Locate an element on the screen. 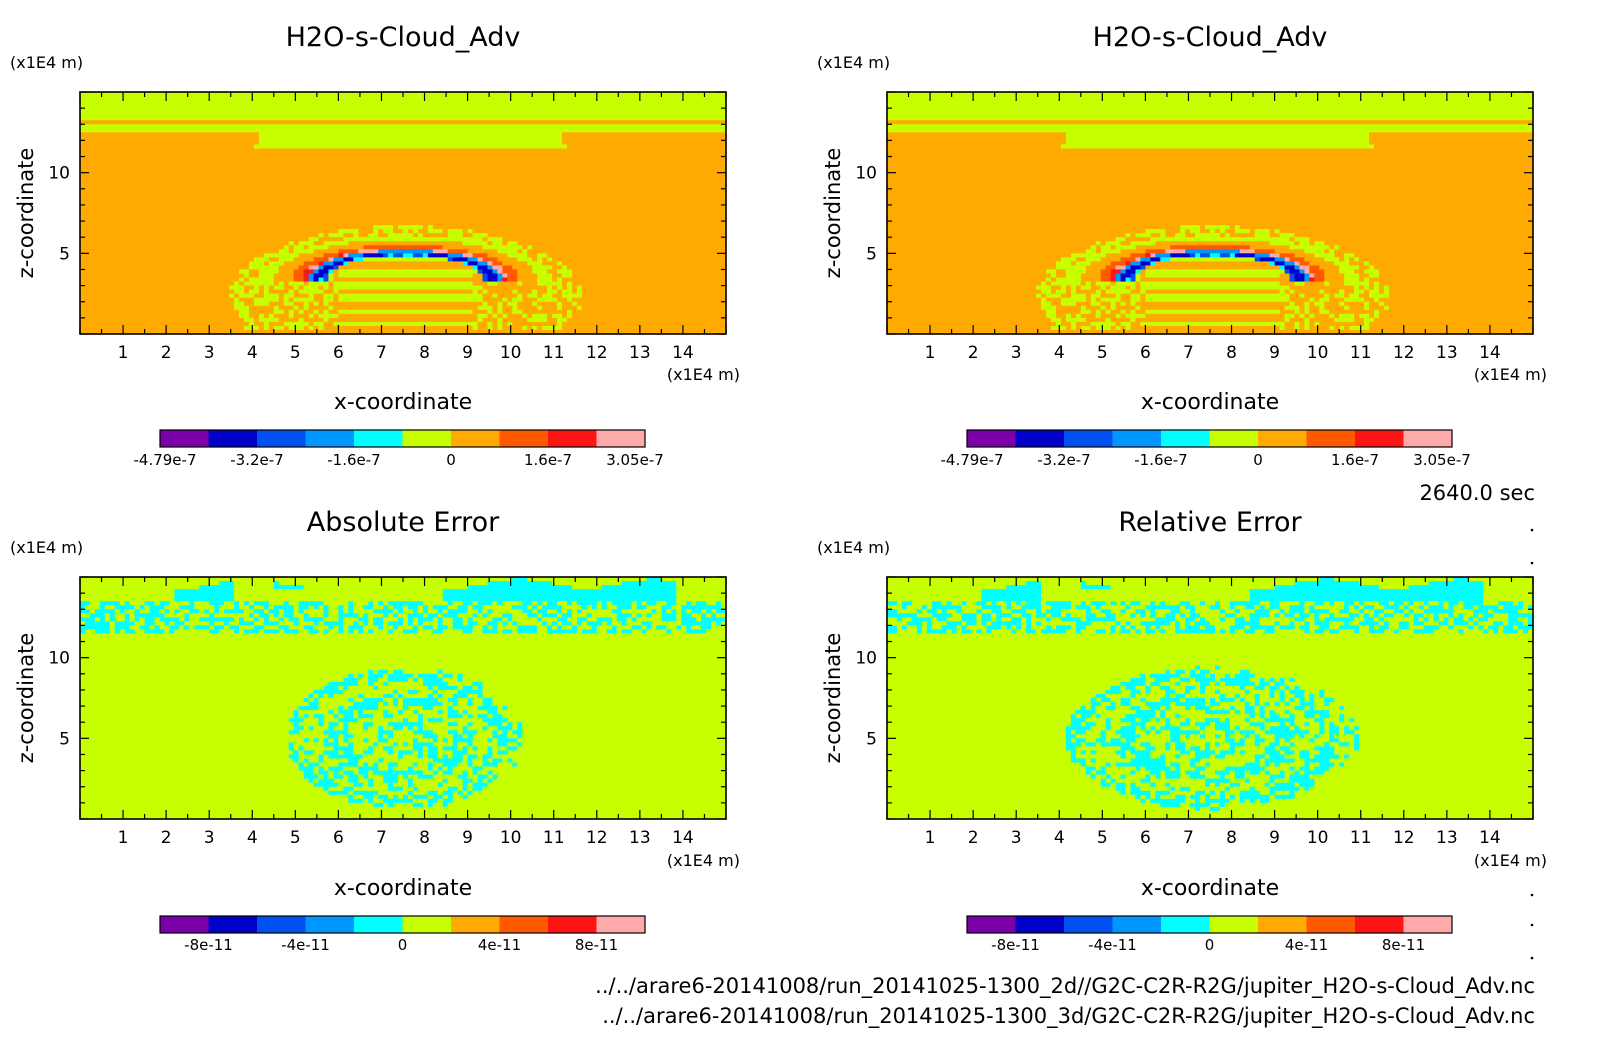 This screenshot has height=1054, width=1604. y-tick-label: 10 is located at coordinates (866, 659).